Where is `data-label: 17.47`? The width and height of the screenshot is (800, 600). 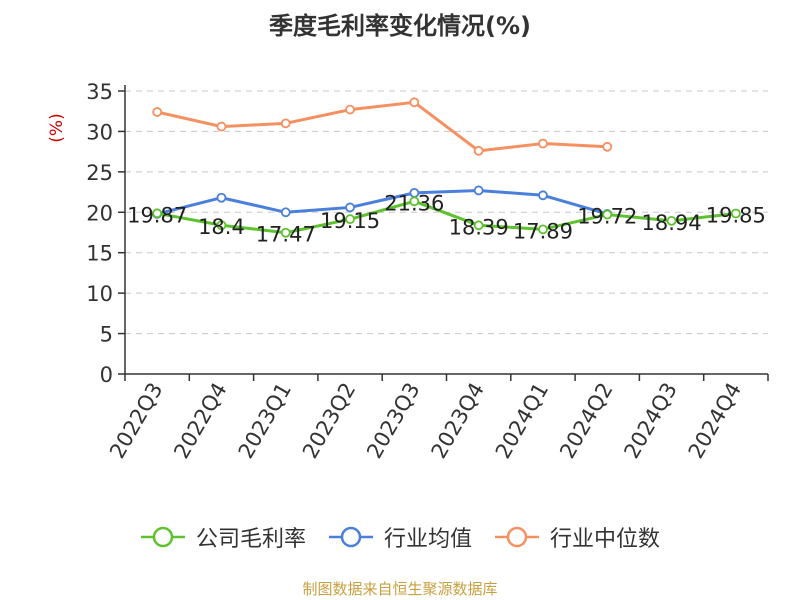
data-label: 17.47 is located at coordinates (286, 235).